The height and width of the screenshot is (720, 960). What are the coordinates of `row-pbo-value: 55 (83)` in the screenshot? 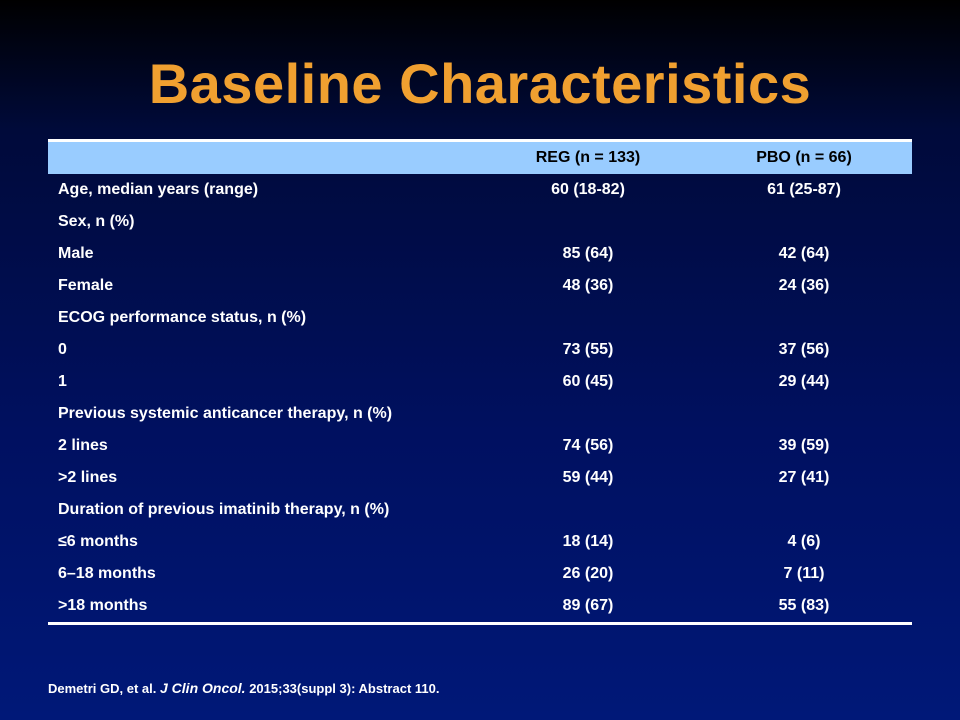 It's located at (804, 605).